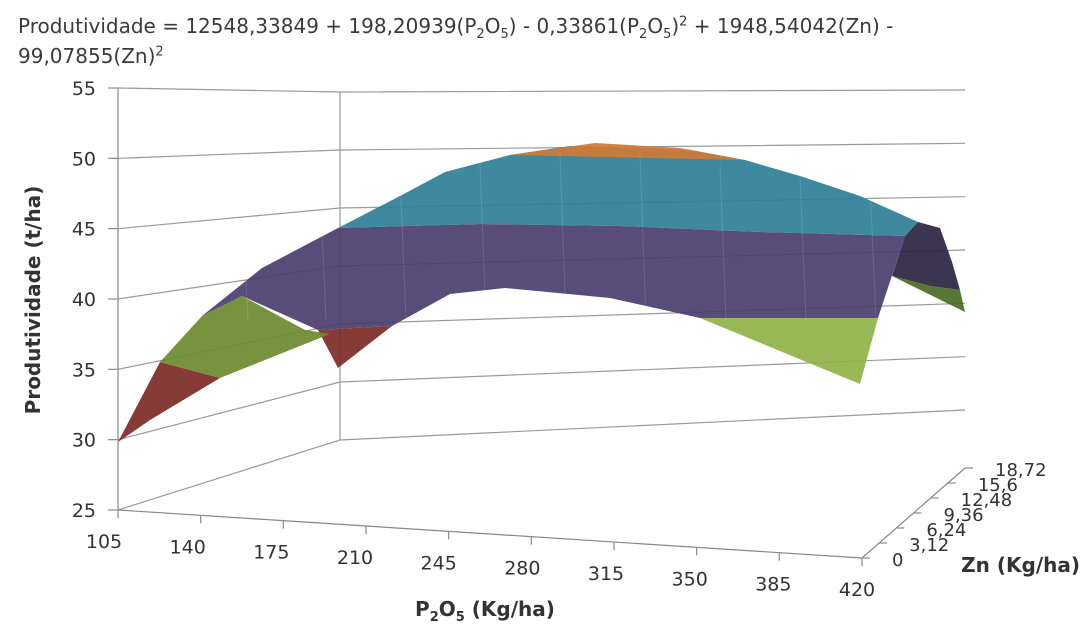 This screenshot has height=628, width=1088. What do you see at coordinates (485, 611) in the screenshot?
I see `x-axis-title: P2O5 (Kg/ha)` at bounding box center [485, 611].